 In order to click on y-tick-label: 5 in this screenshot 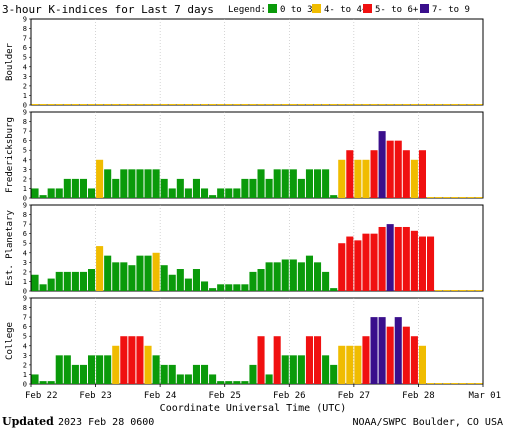, I will do `click(25, 151)`.